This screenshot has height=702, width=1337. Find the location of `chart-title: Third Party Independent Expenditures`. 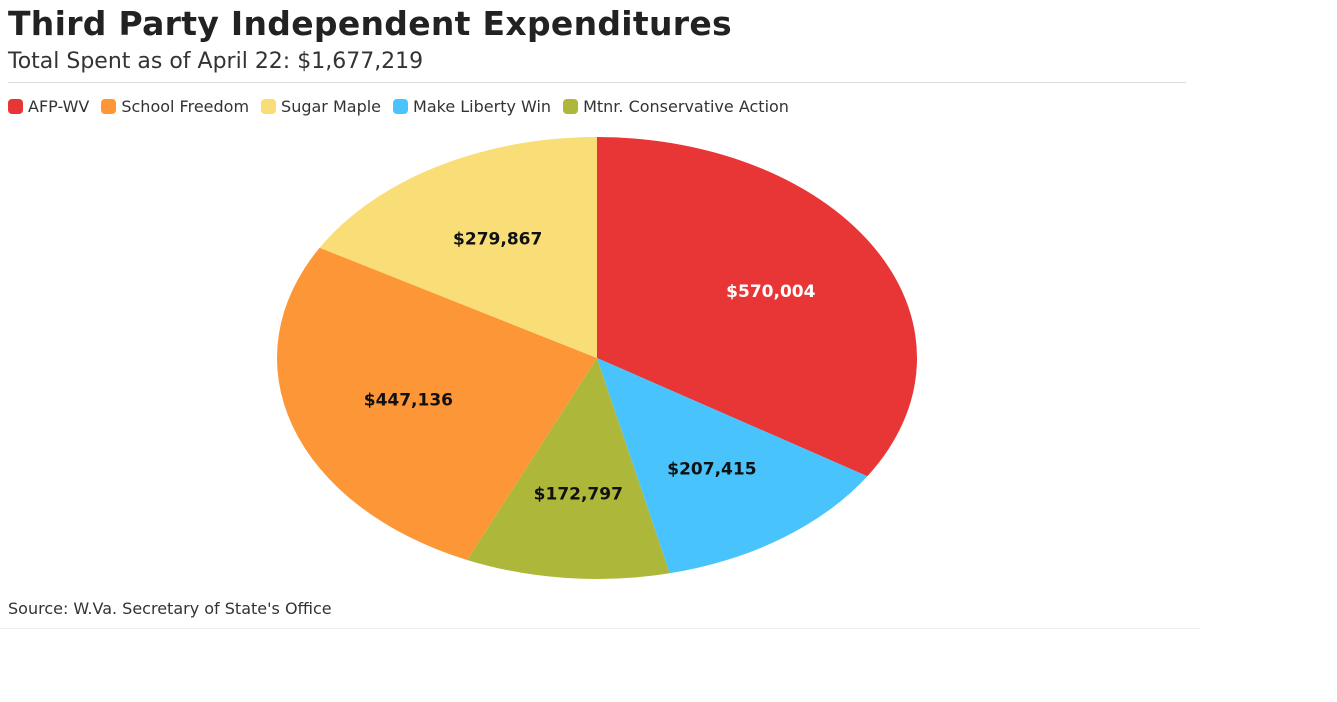

chart-title: Third Party Independent Expenditures is located at coordinates (370, 23).